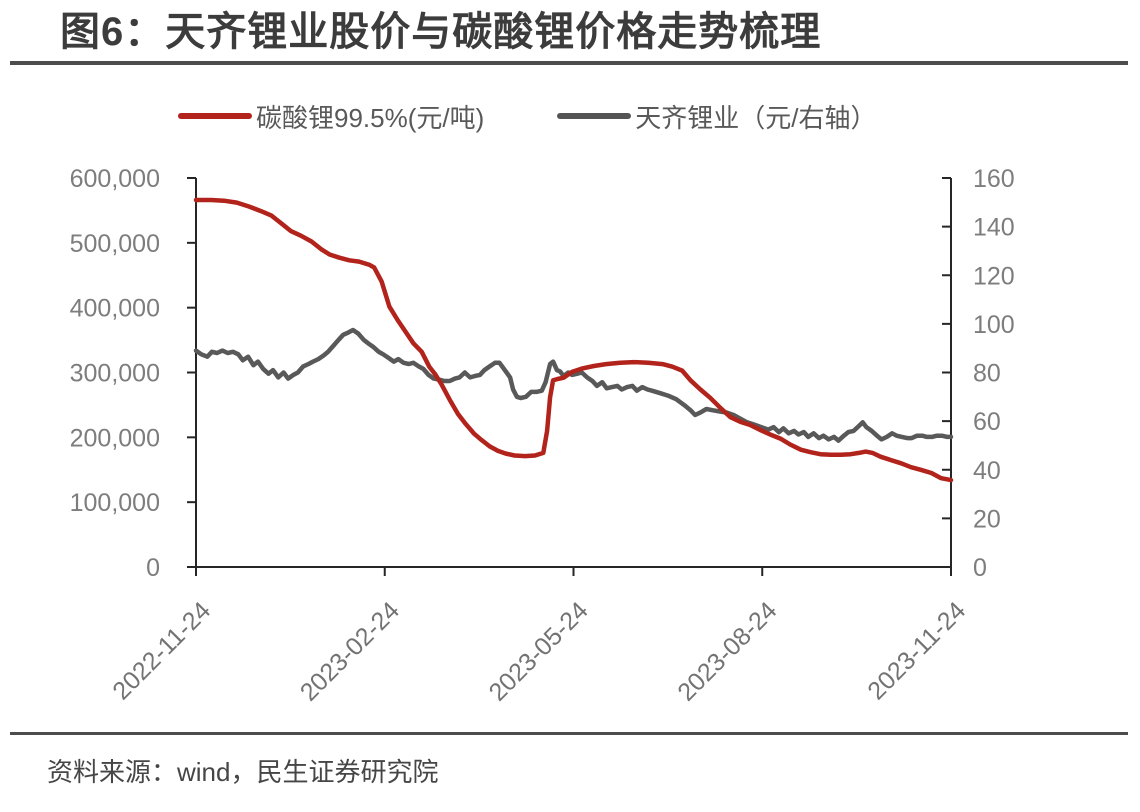 The height and width of the screenshot is (812, 1140). Describe the element at coordinates (539, 651) in the screenshot. I see `x-axis-tick-label: 2023-05-24` at that location.